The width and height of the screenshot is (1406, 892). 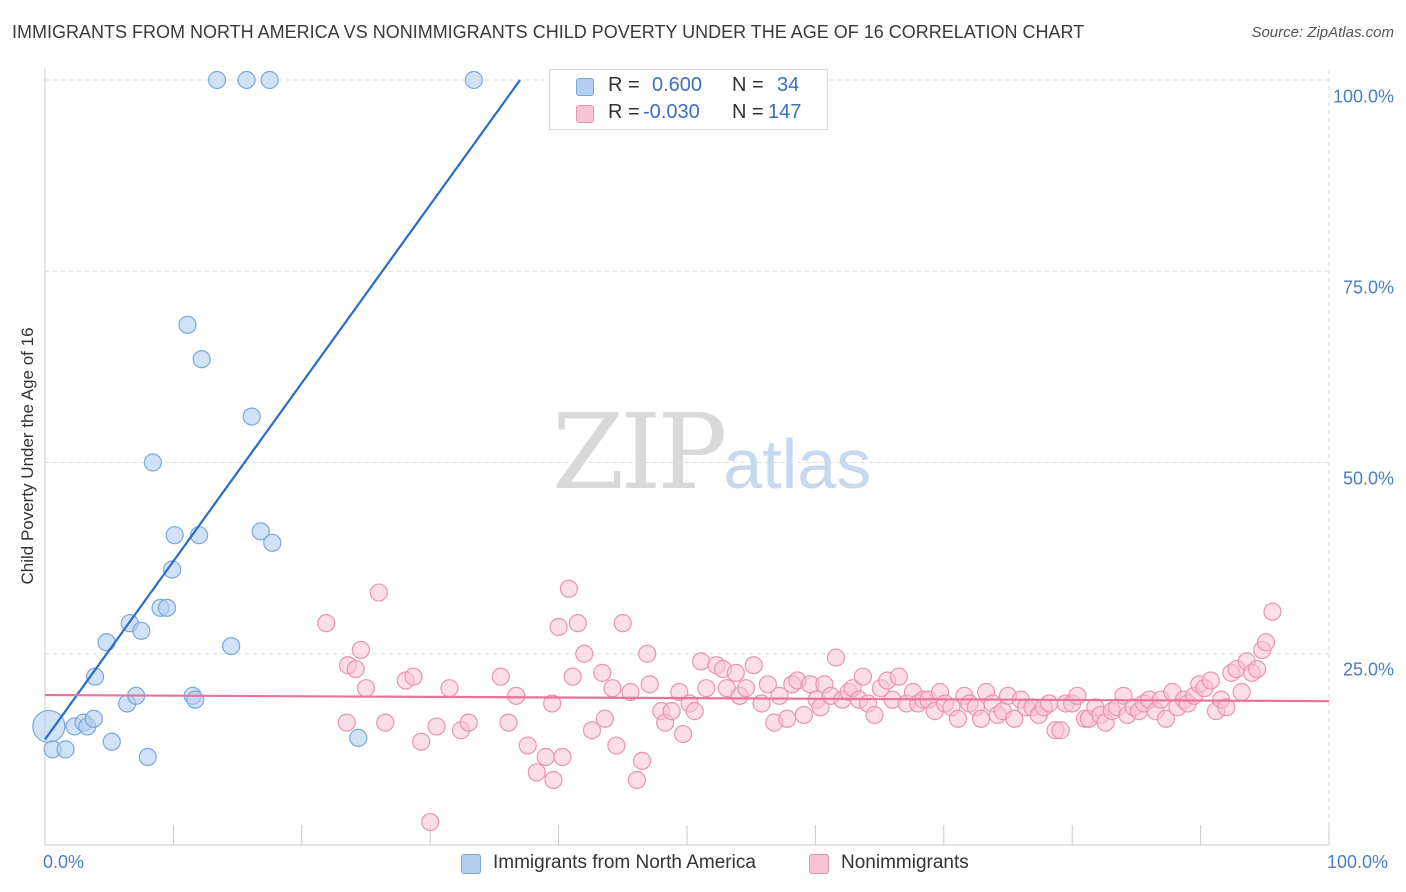 I want to click on y-tick-75: 75.0%, so click(x=1368, y=287).